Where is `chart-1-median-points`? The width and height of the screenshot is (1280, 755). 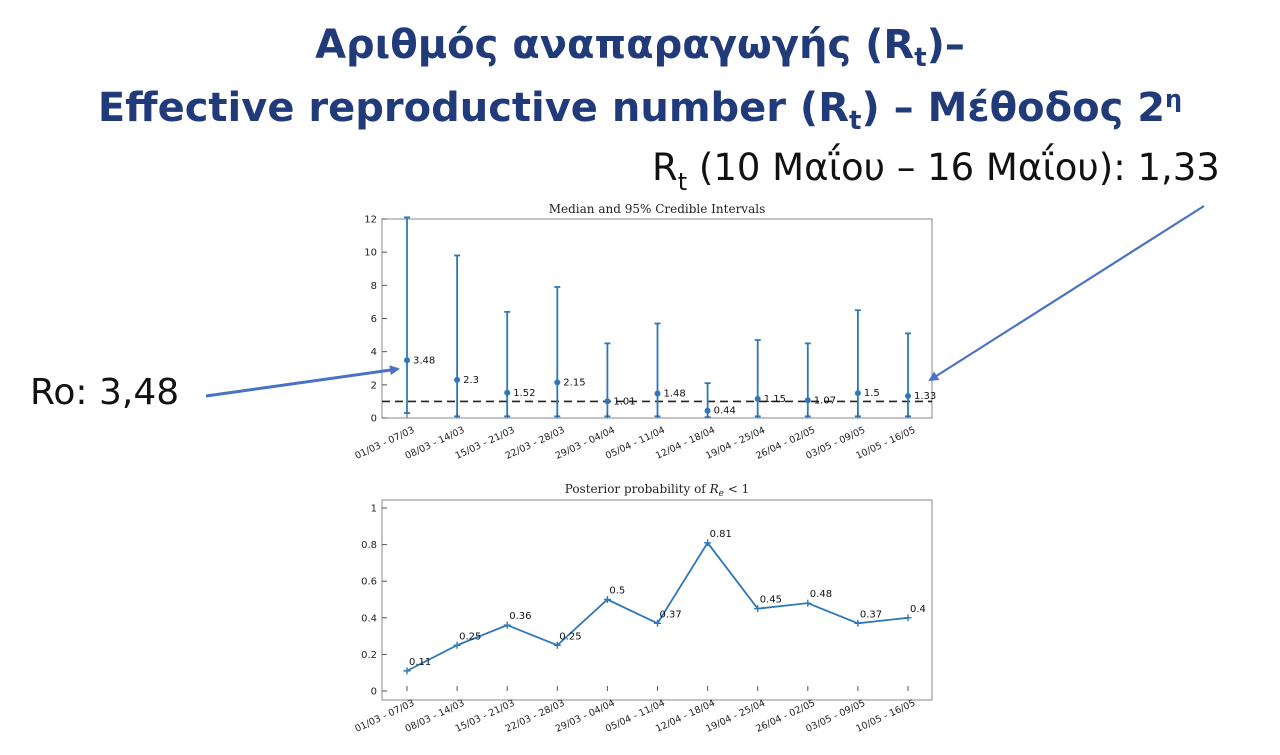 chart-1-median-points is located at coordinates (657, 385).